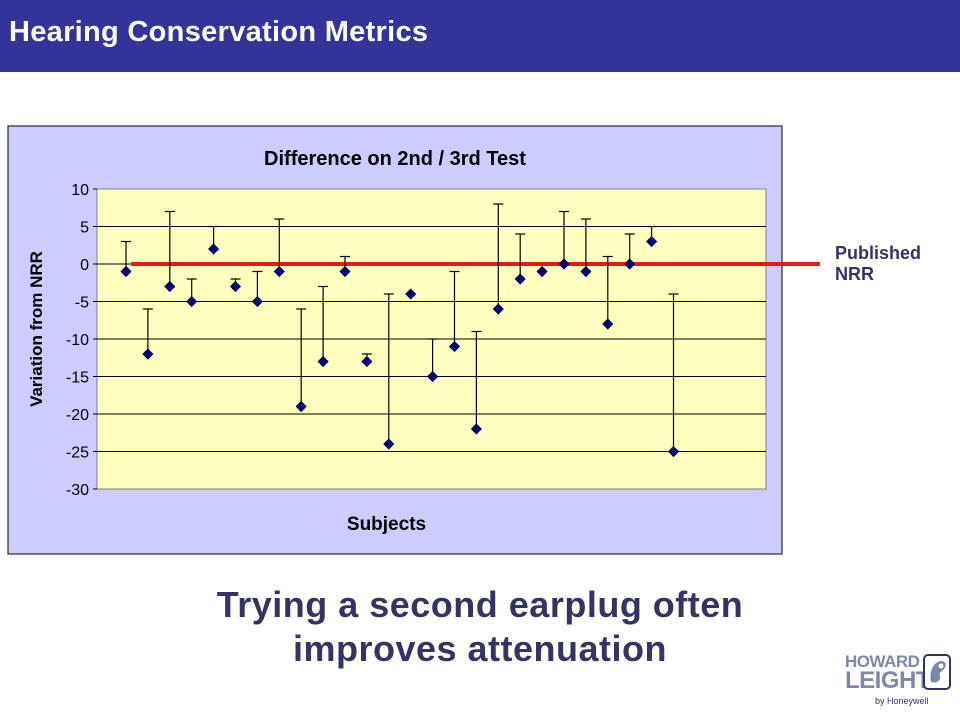 Image resolution: width=960 pixels, height=720 pixels. What do you see at coordinates (395, 159) in the screenshot?
I see `chart-title: Difference on 2nd / 3rd Test` at bounding box center [395, 159].